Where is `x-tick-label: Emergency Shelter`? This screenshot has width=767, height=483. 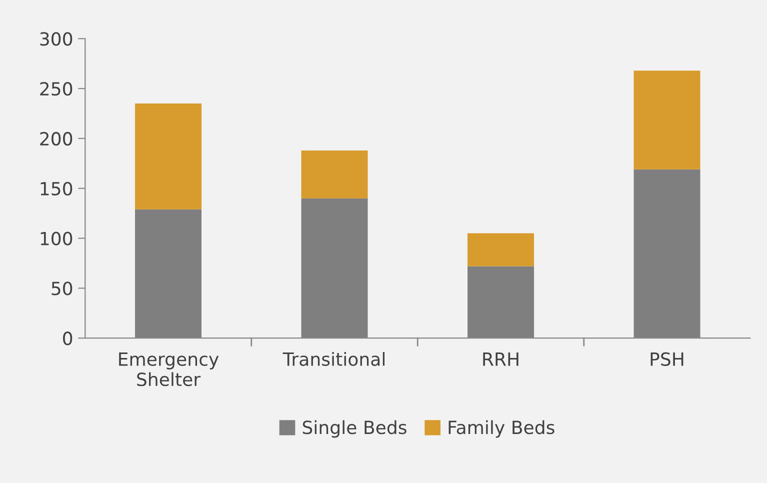
x-tick-label: Emergency Shelter is located at coordinates (169, 369).